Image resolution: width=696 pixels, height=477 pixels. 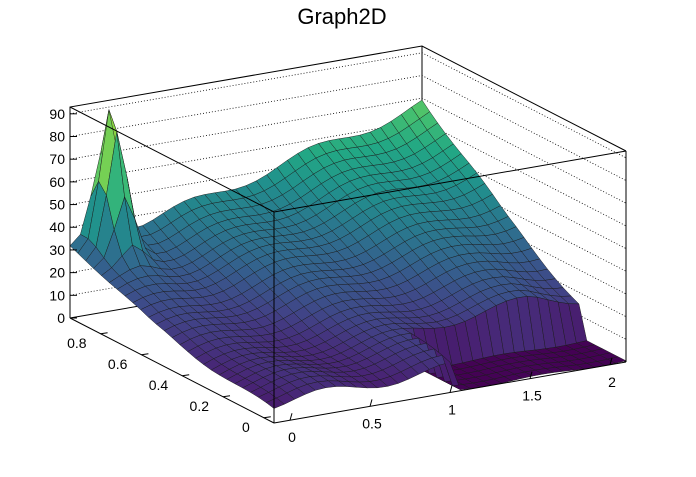 What do you see at coordinates (57, 273) in the screenshot?
I see `z-tick-label: 20` at bounding box center [57, 273].